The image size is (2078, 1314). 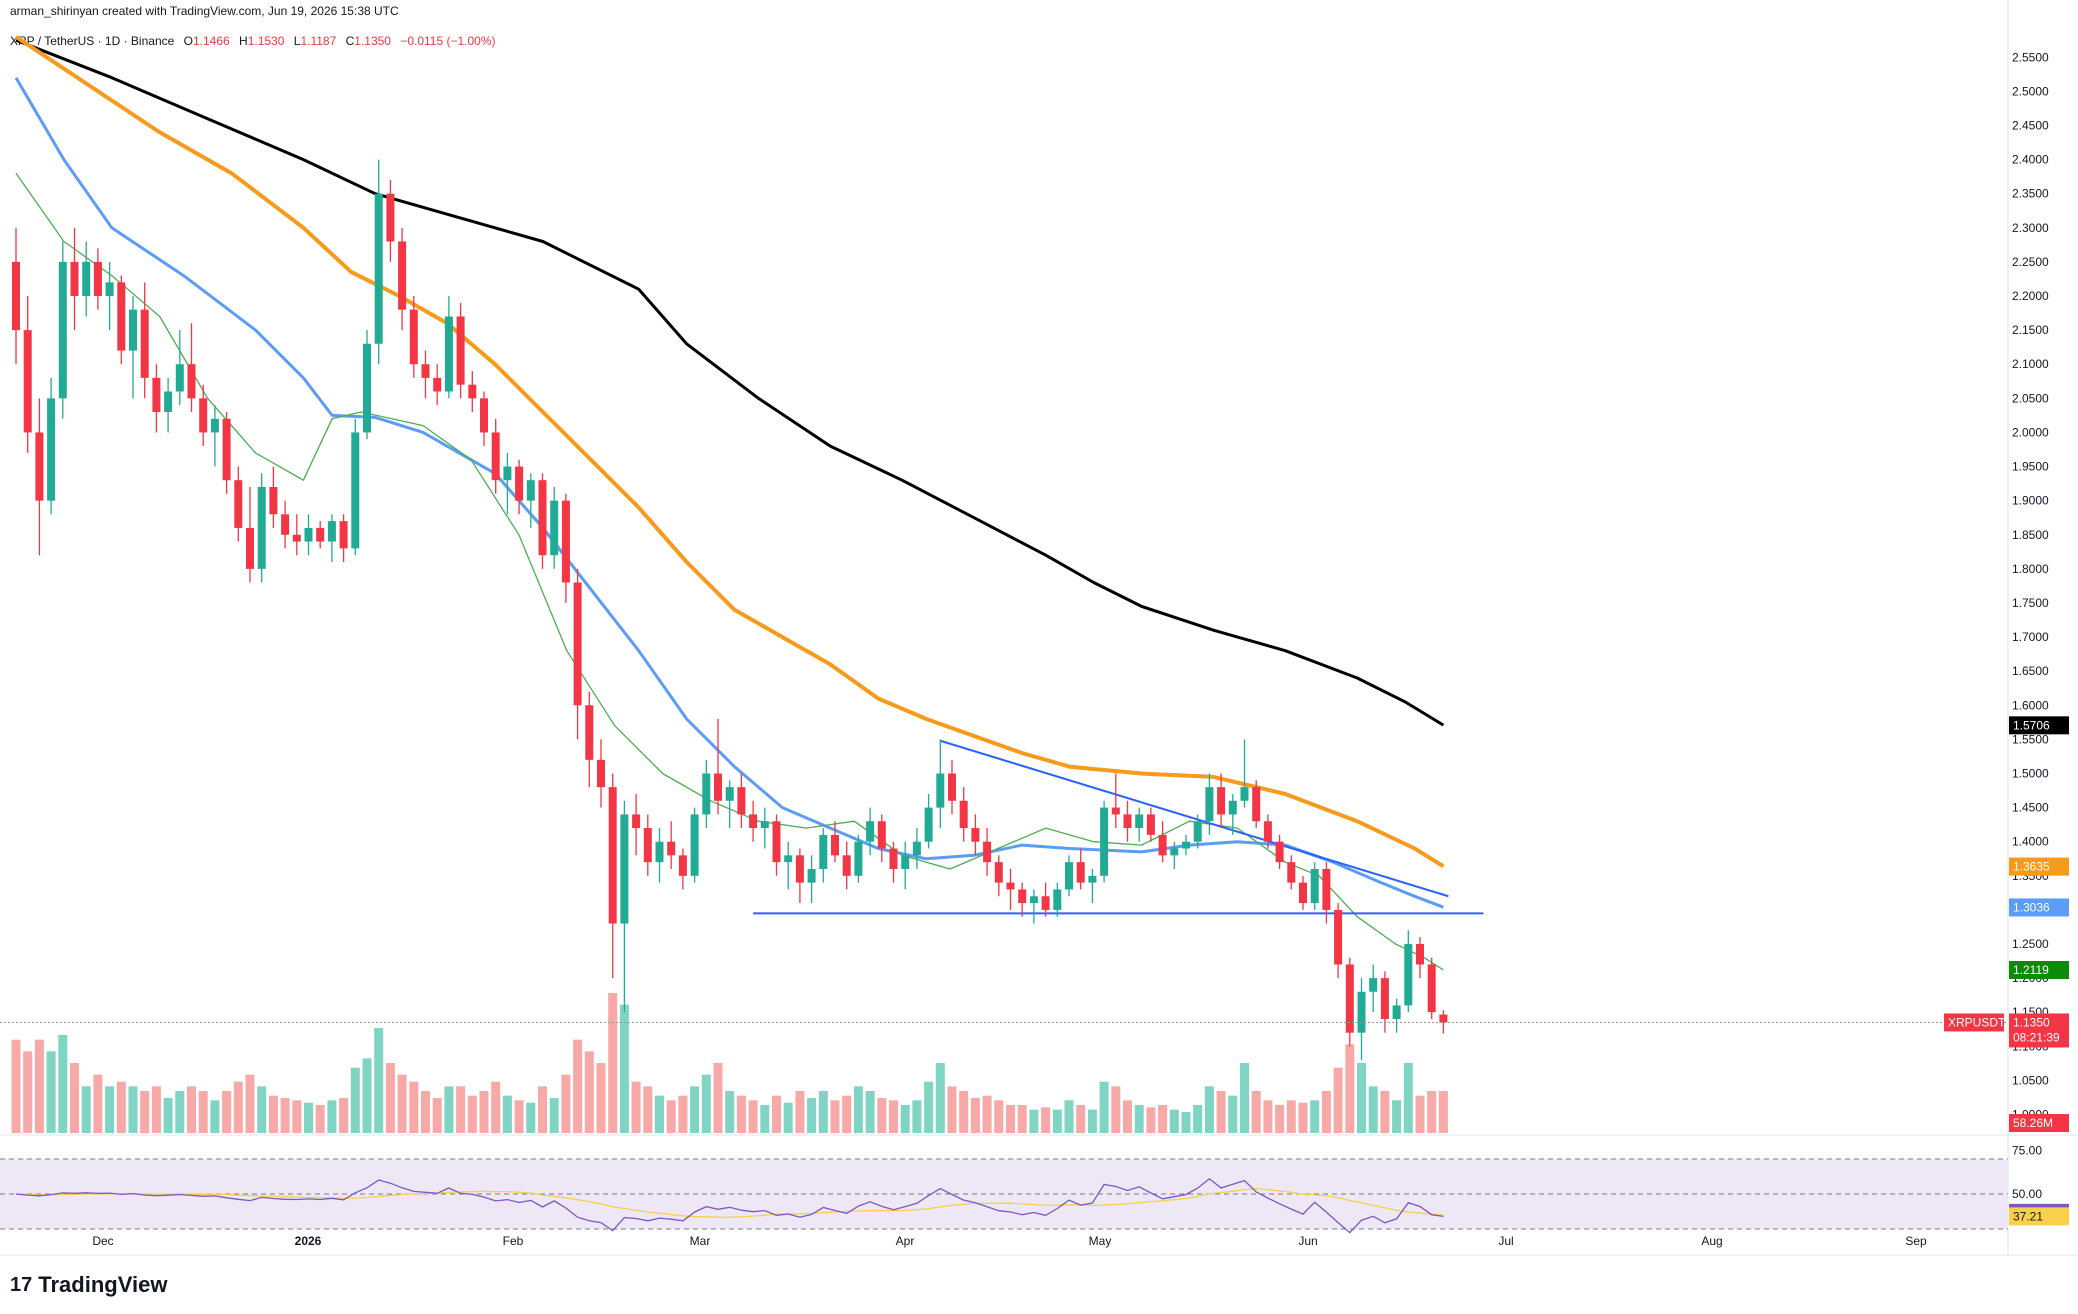 What do you see at coordinates (266, 41) in the screenshot?
I see `high-value: 1.1530` at bounding box center [266, 41].